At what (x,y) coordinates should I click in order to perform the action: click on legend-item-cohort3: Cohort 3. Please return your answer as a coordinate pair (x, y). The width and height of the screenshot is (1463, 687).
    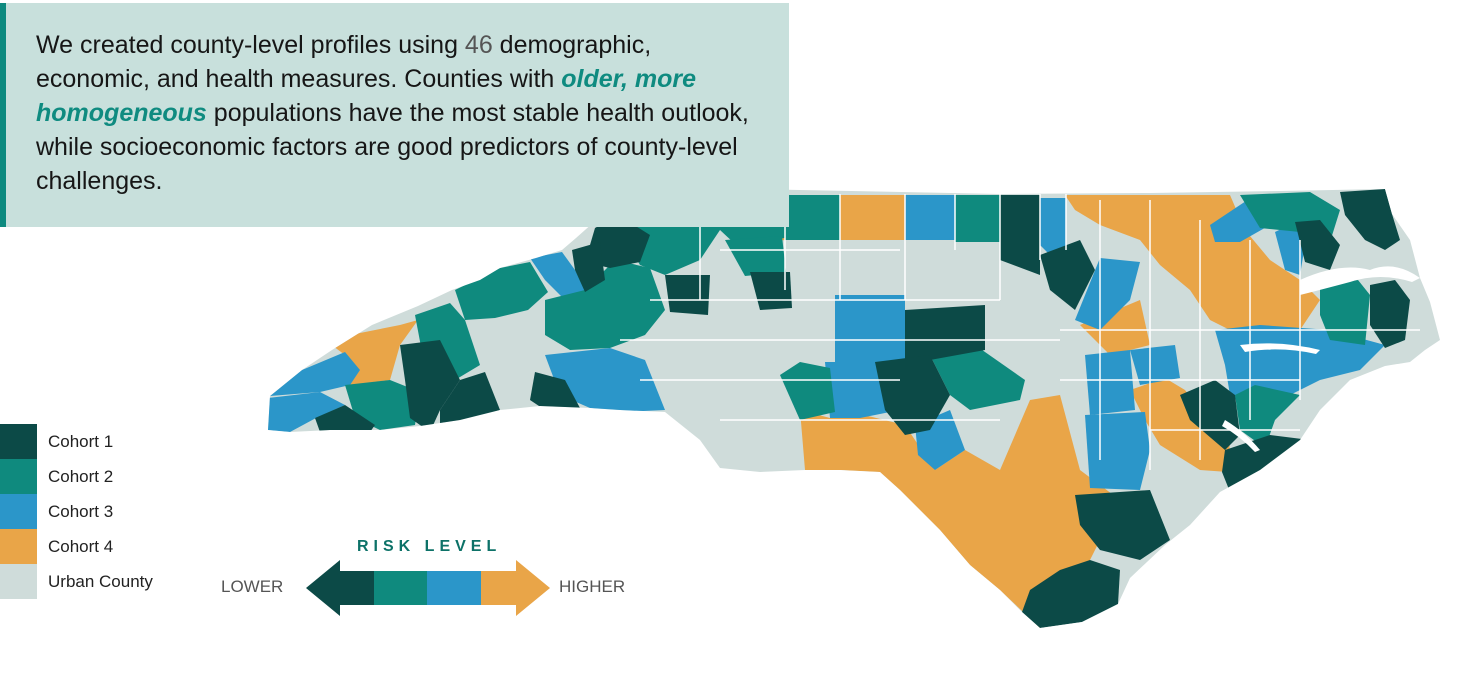
    Looking at the image, I should click on (76, 511).